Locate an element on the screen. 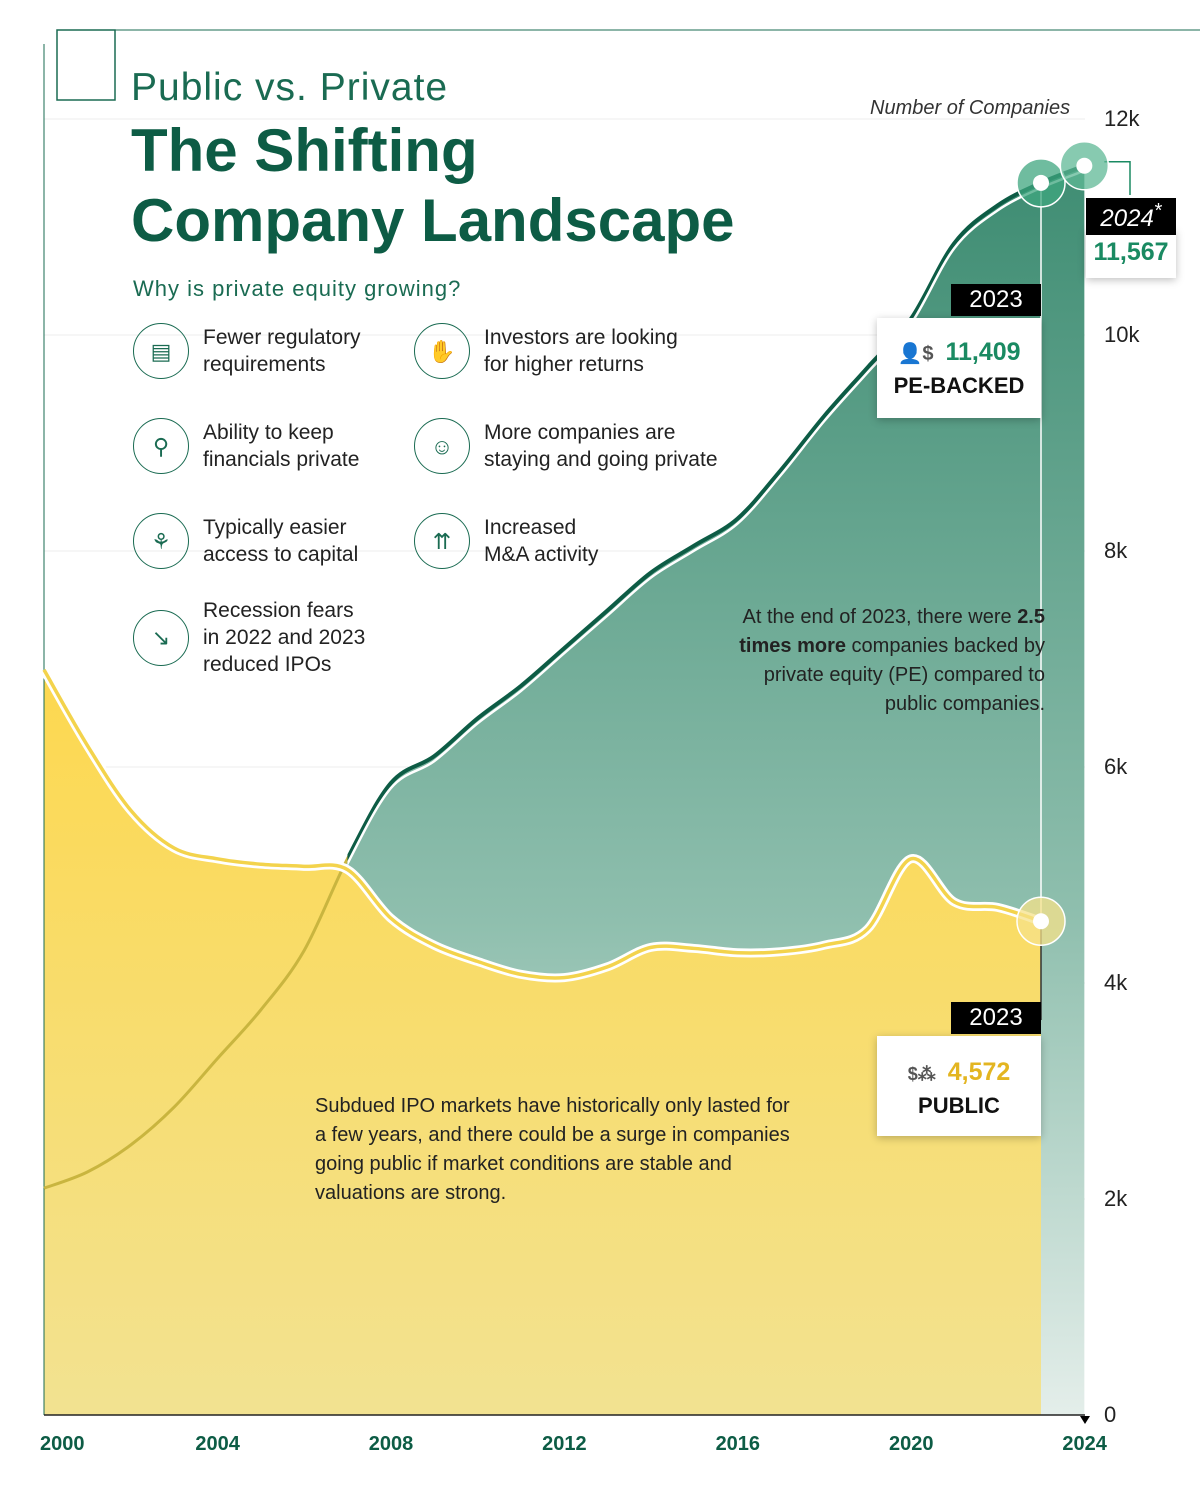 This screenshot has width=1200, height=1501. reason-item: ⚲ Ability to keep financials private is located at coordinates (246, 446).